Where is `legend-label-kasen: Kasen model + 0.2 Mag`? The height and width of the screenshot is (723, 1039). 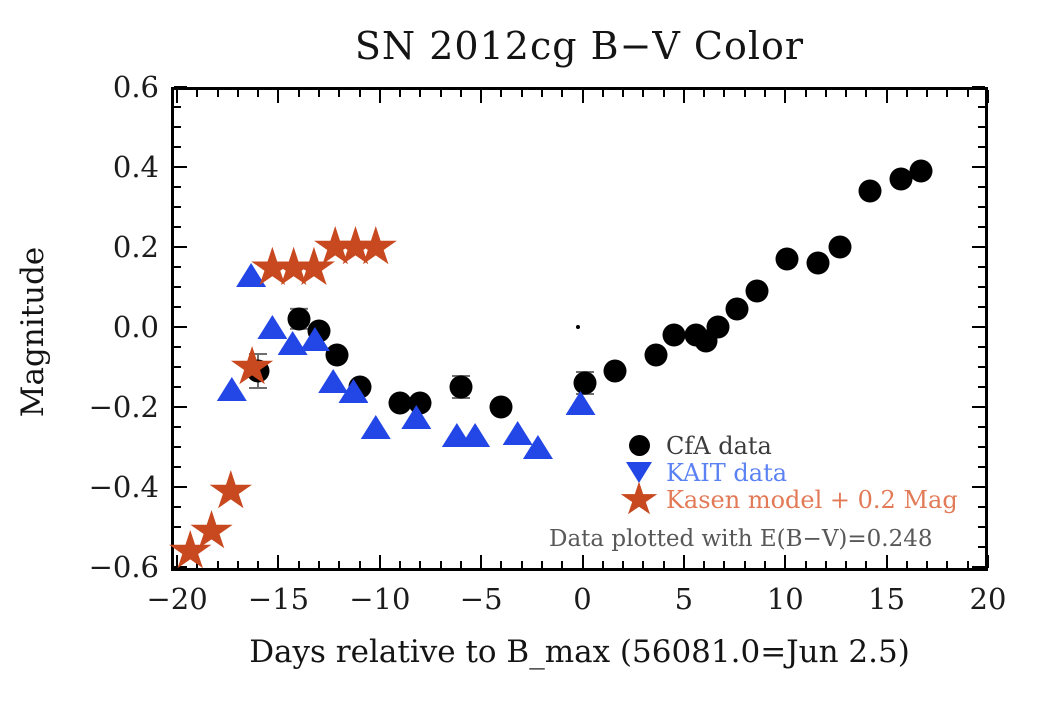
legend-label-kasen: Kasen model + 0.2 Mag is located at coordinates (812, 499).